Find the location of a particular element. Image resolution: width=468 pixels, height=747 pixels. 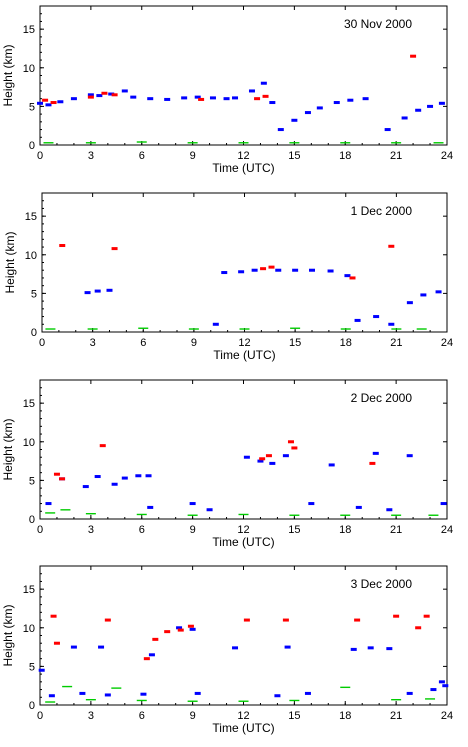

y-tick-label: 15 is located at coordinates (31, 217).